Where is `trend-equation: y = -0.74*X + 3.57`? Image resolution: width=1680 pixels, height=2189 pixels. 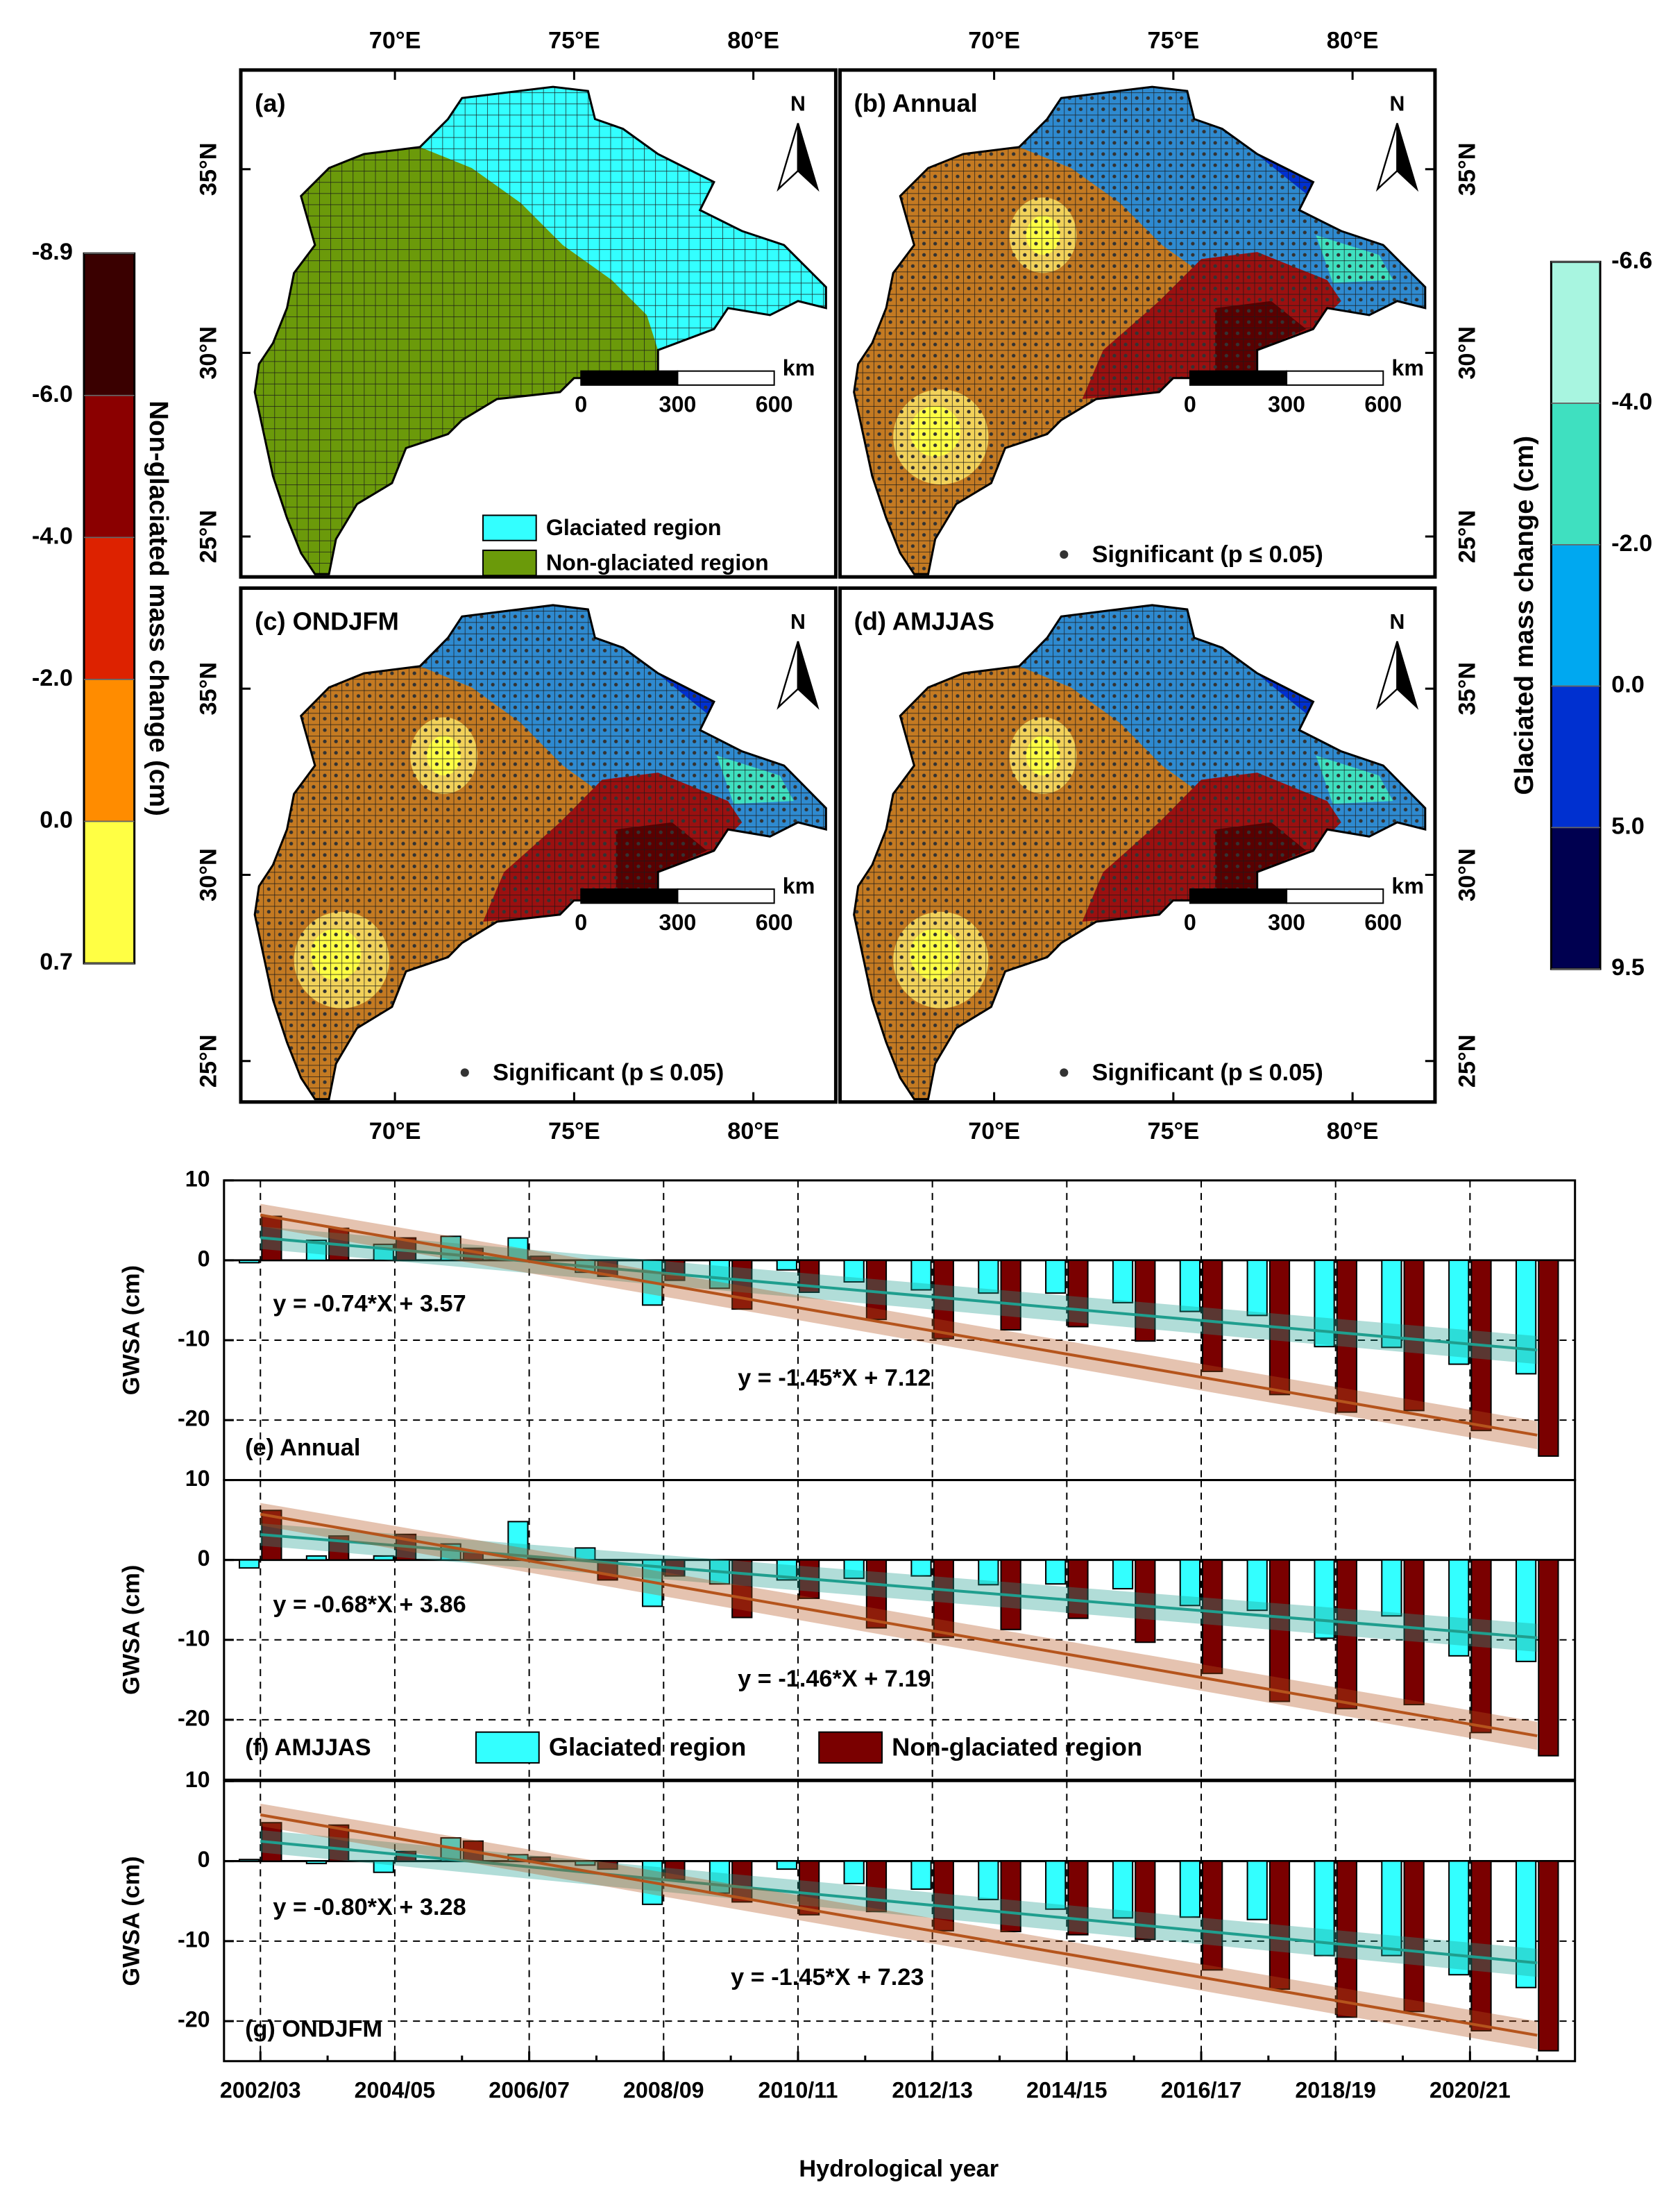 trend-equation: y = -0.74*X + 3.57 is located at coordinates (369, 1303).